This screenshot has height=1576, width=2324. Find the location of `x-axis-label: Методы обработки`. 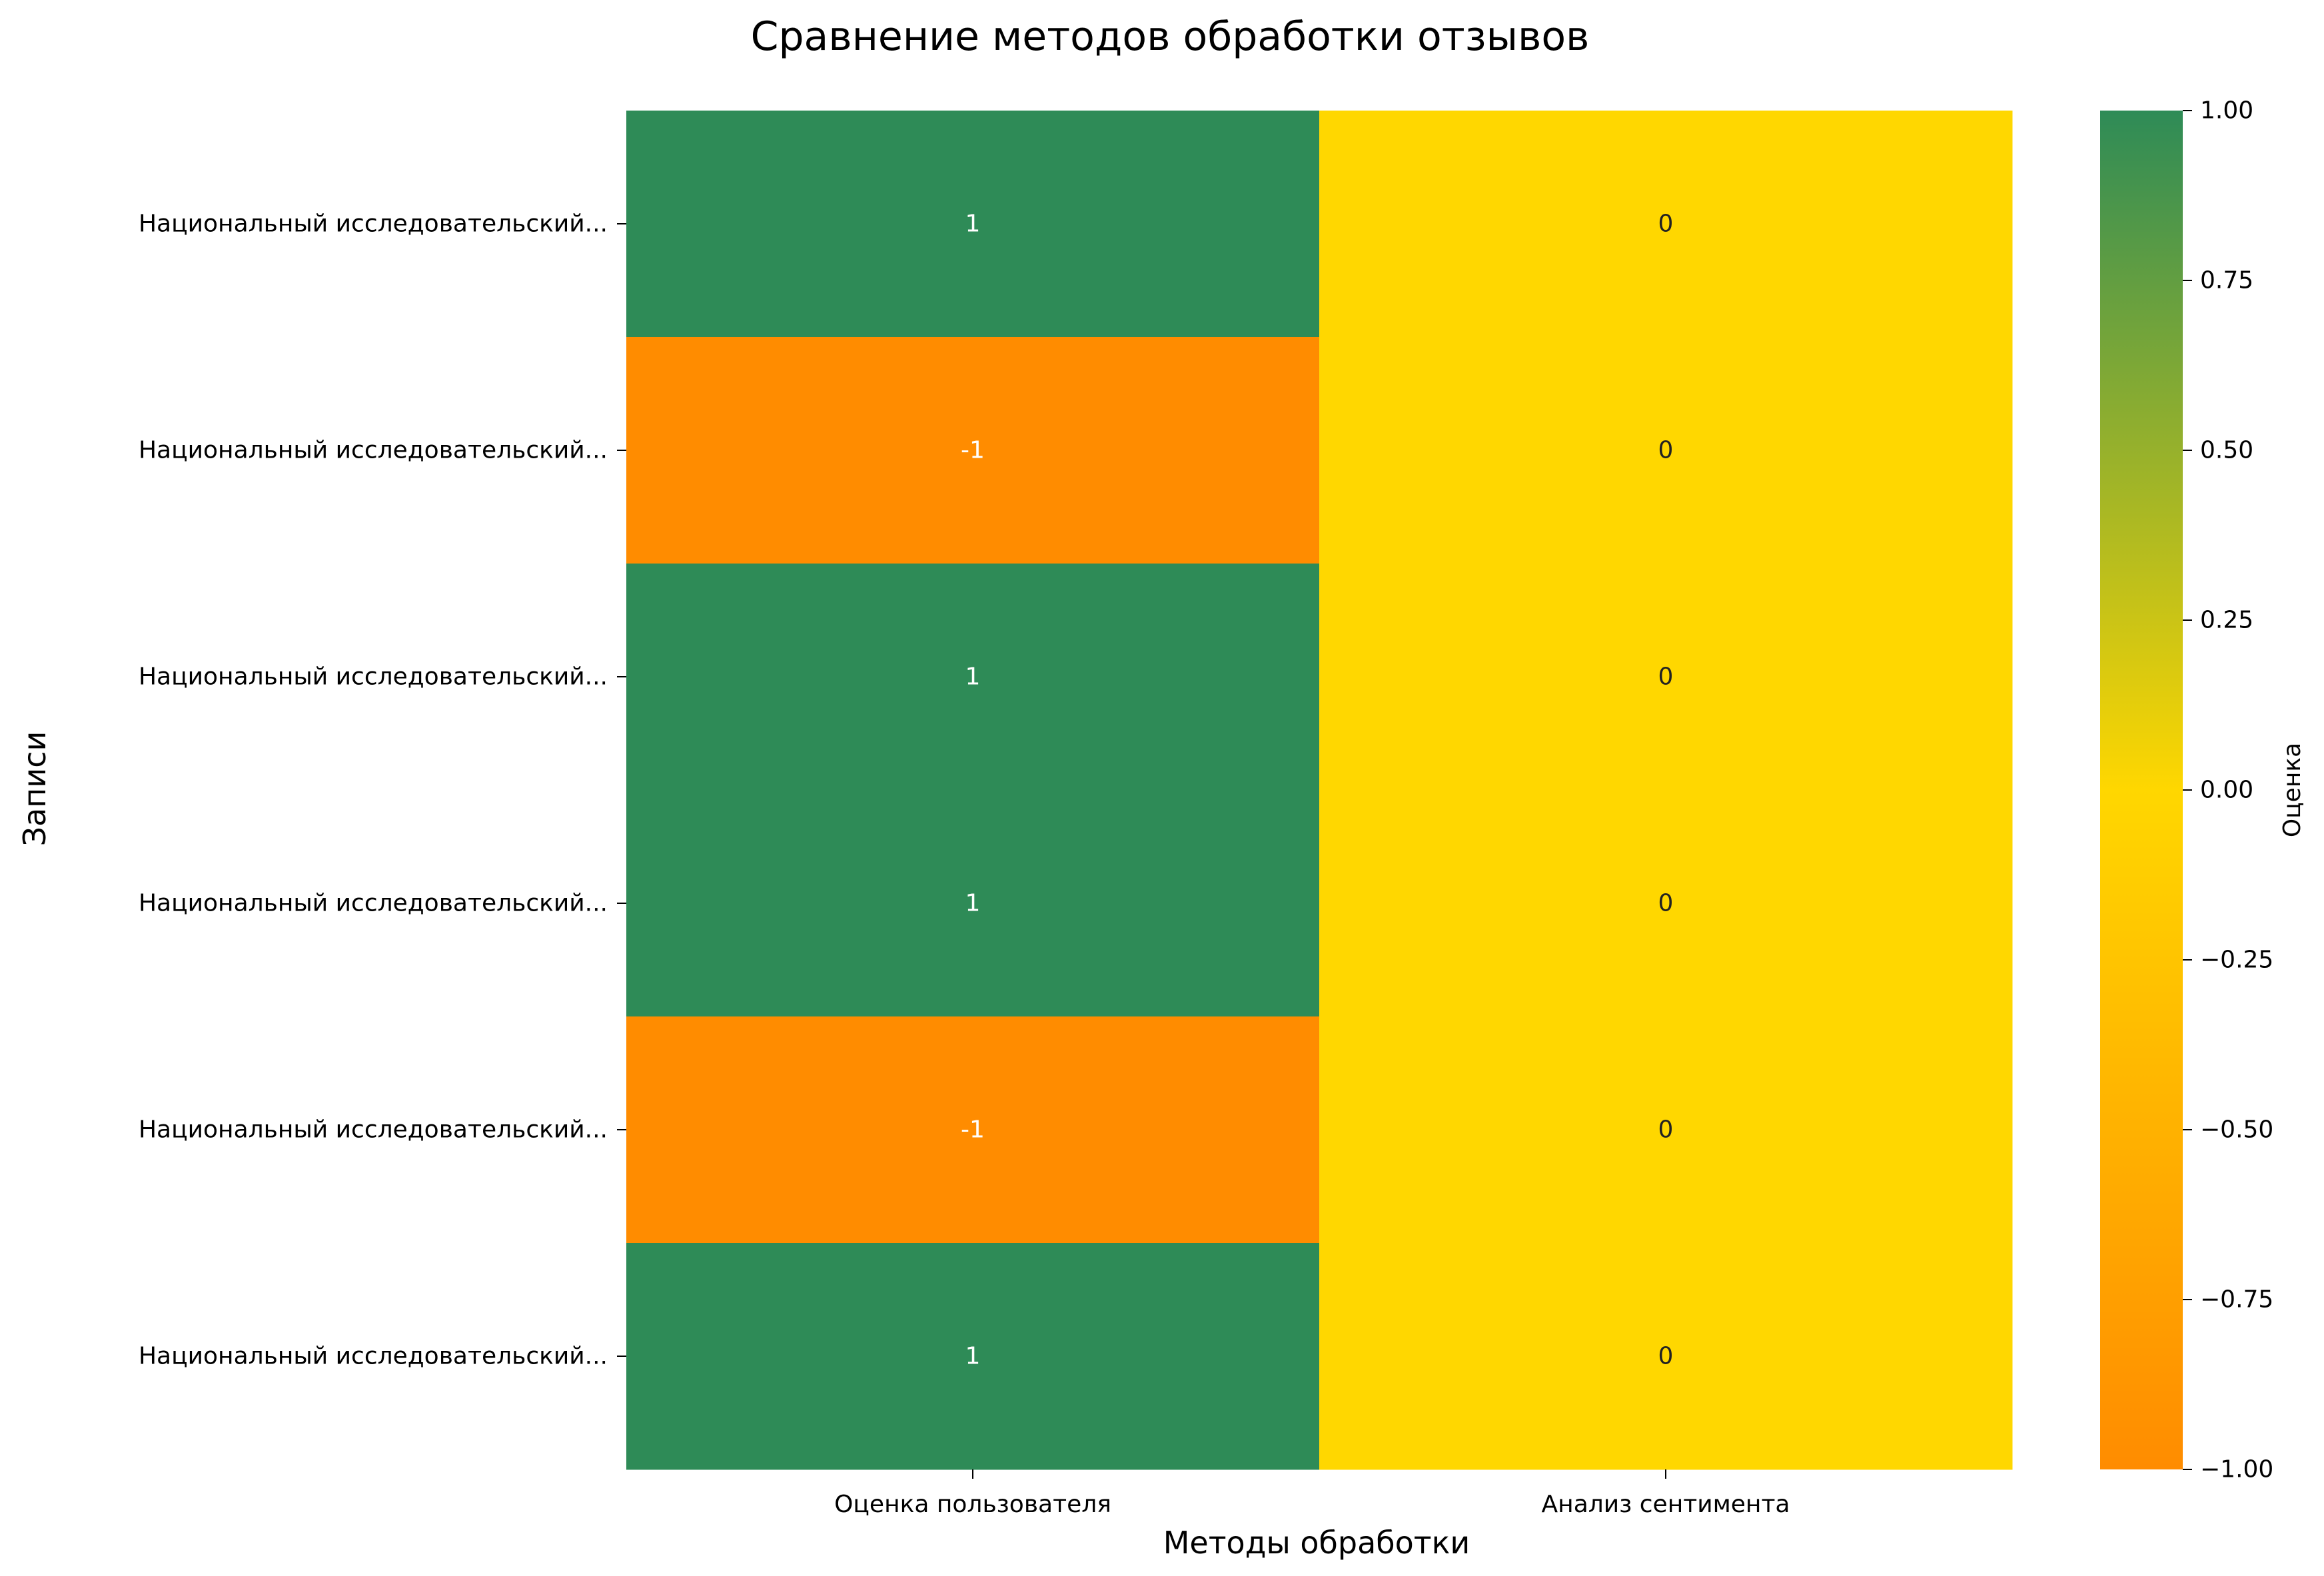

x-axis-label: Методы обработки is located at coordinates (1316, 1543).